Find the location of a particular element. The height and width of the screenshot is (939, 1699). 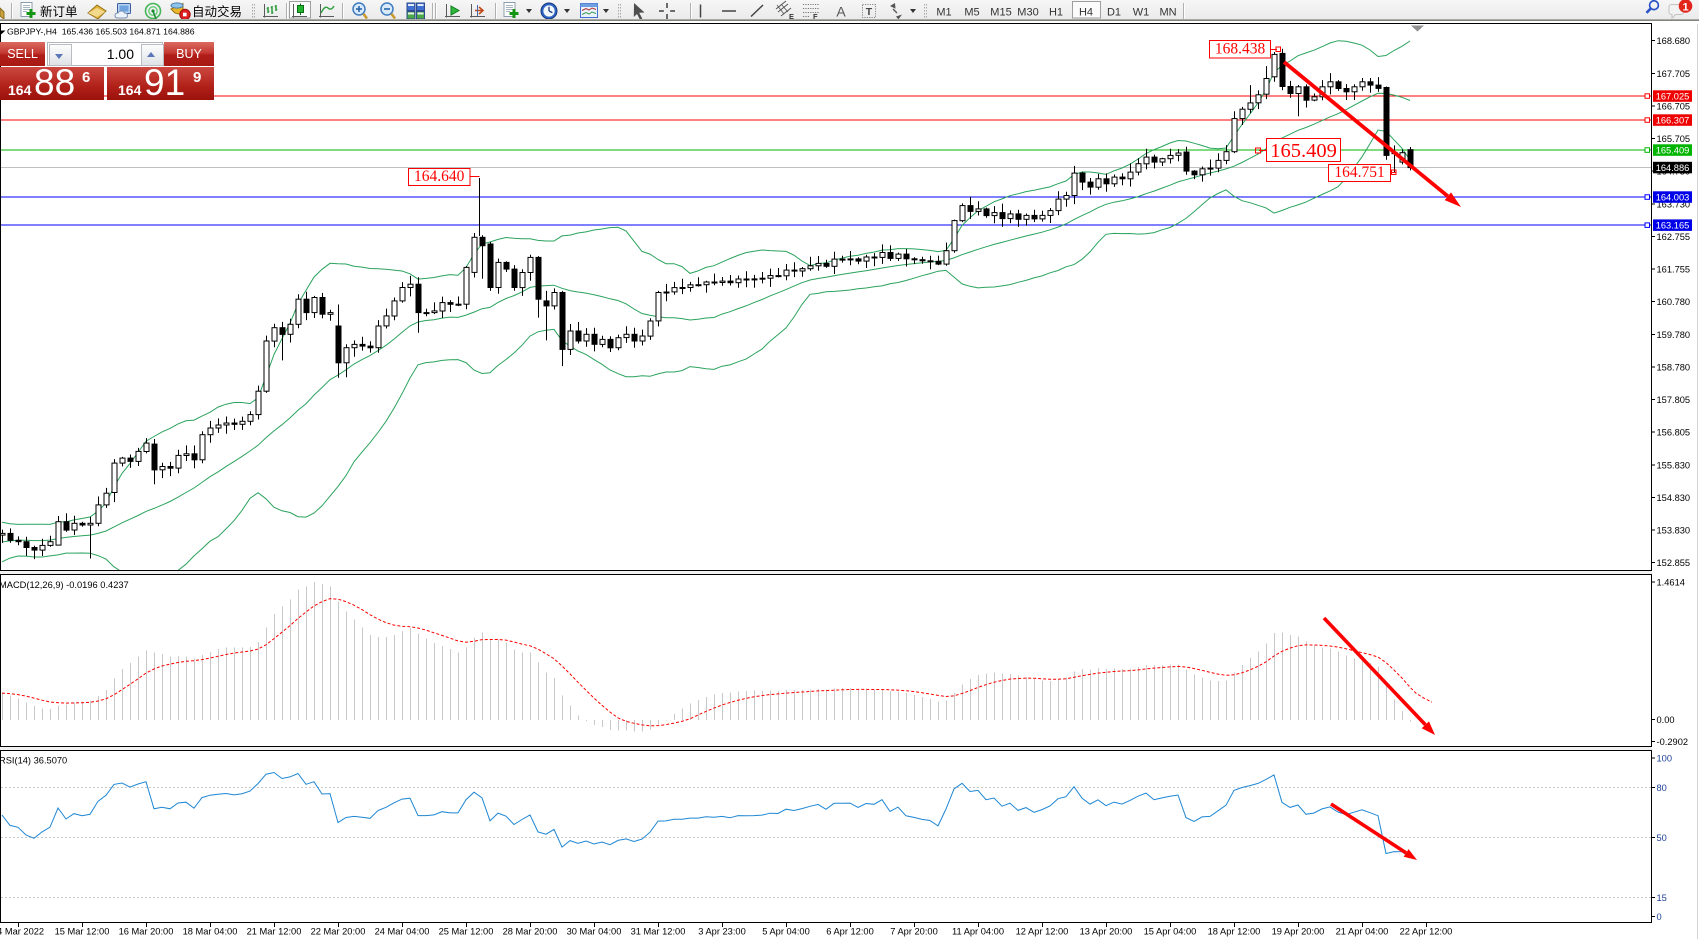

svg-text: 自动交易 is located at coordinates (217, 11).